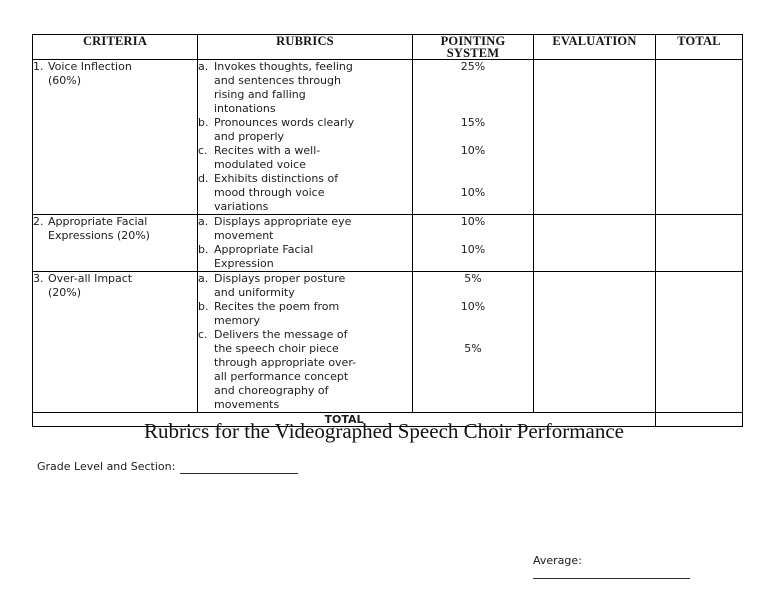  Describe the element at coordinates (244, 235) in the screenshot. I see `rubric-text: movement` at that location.